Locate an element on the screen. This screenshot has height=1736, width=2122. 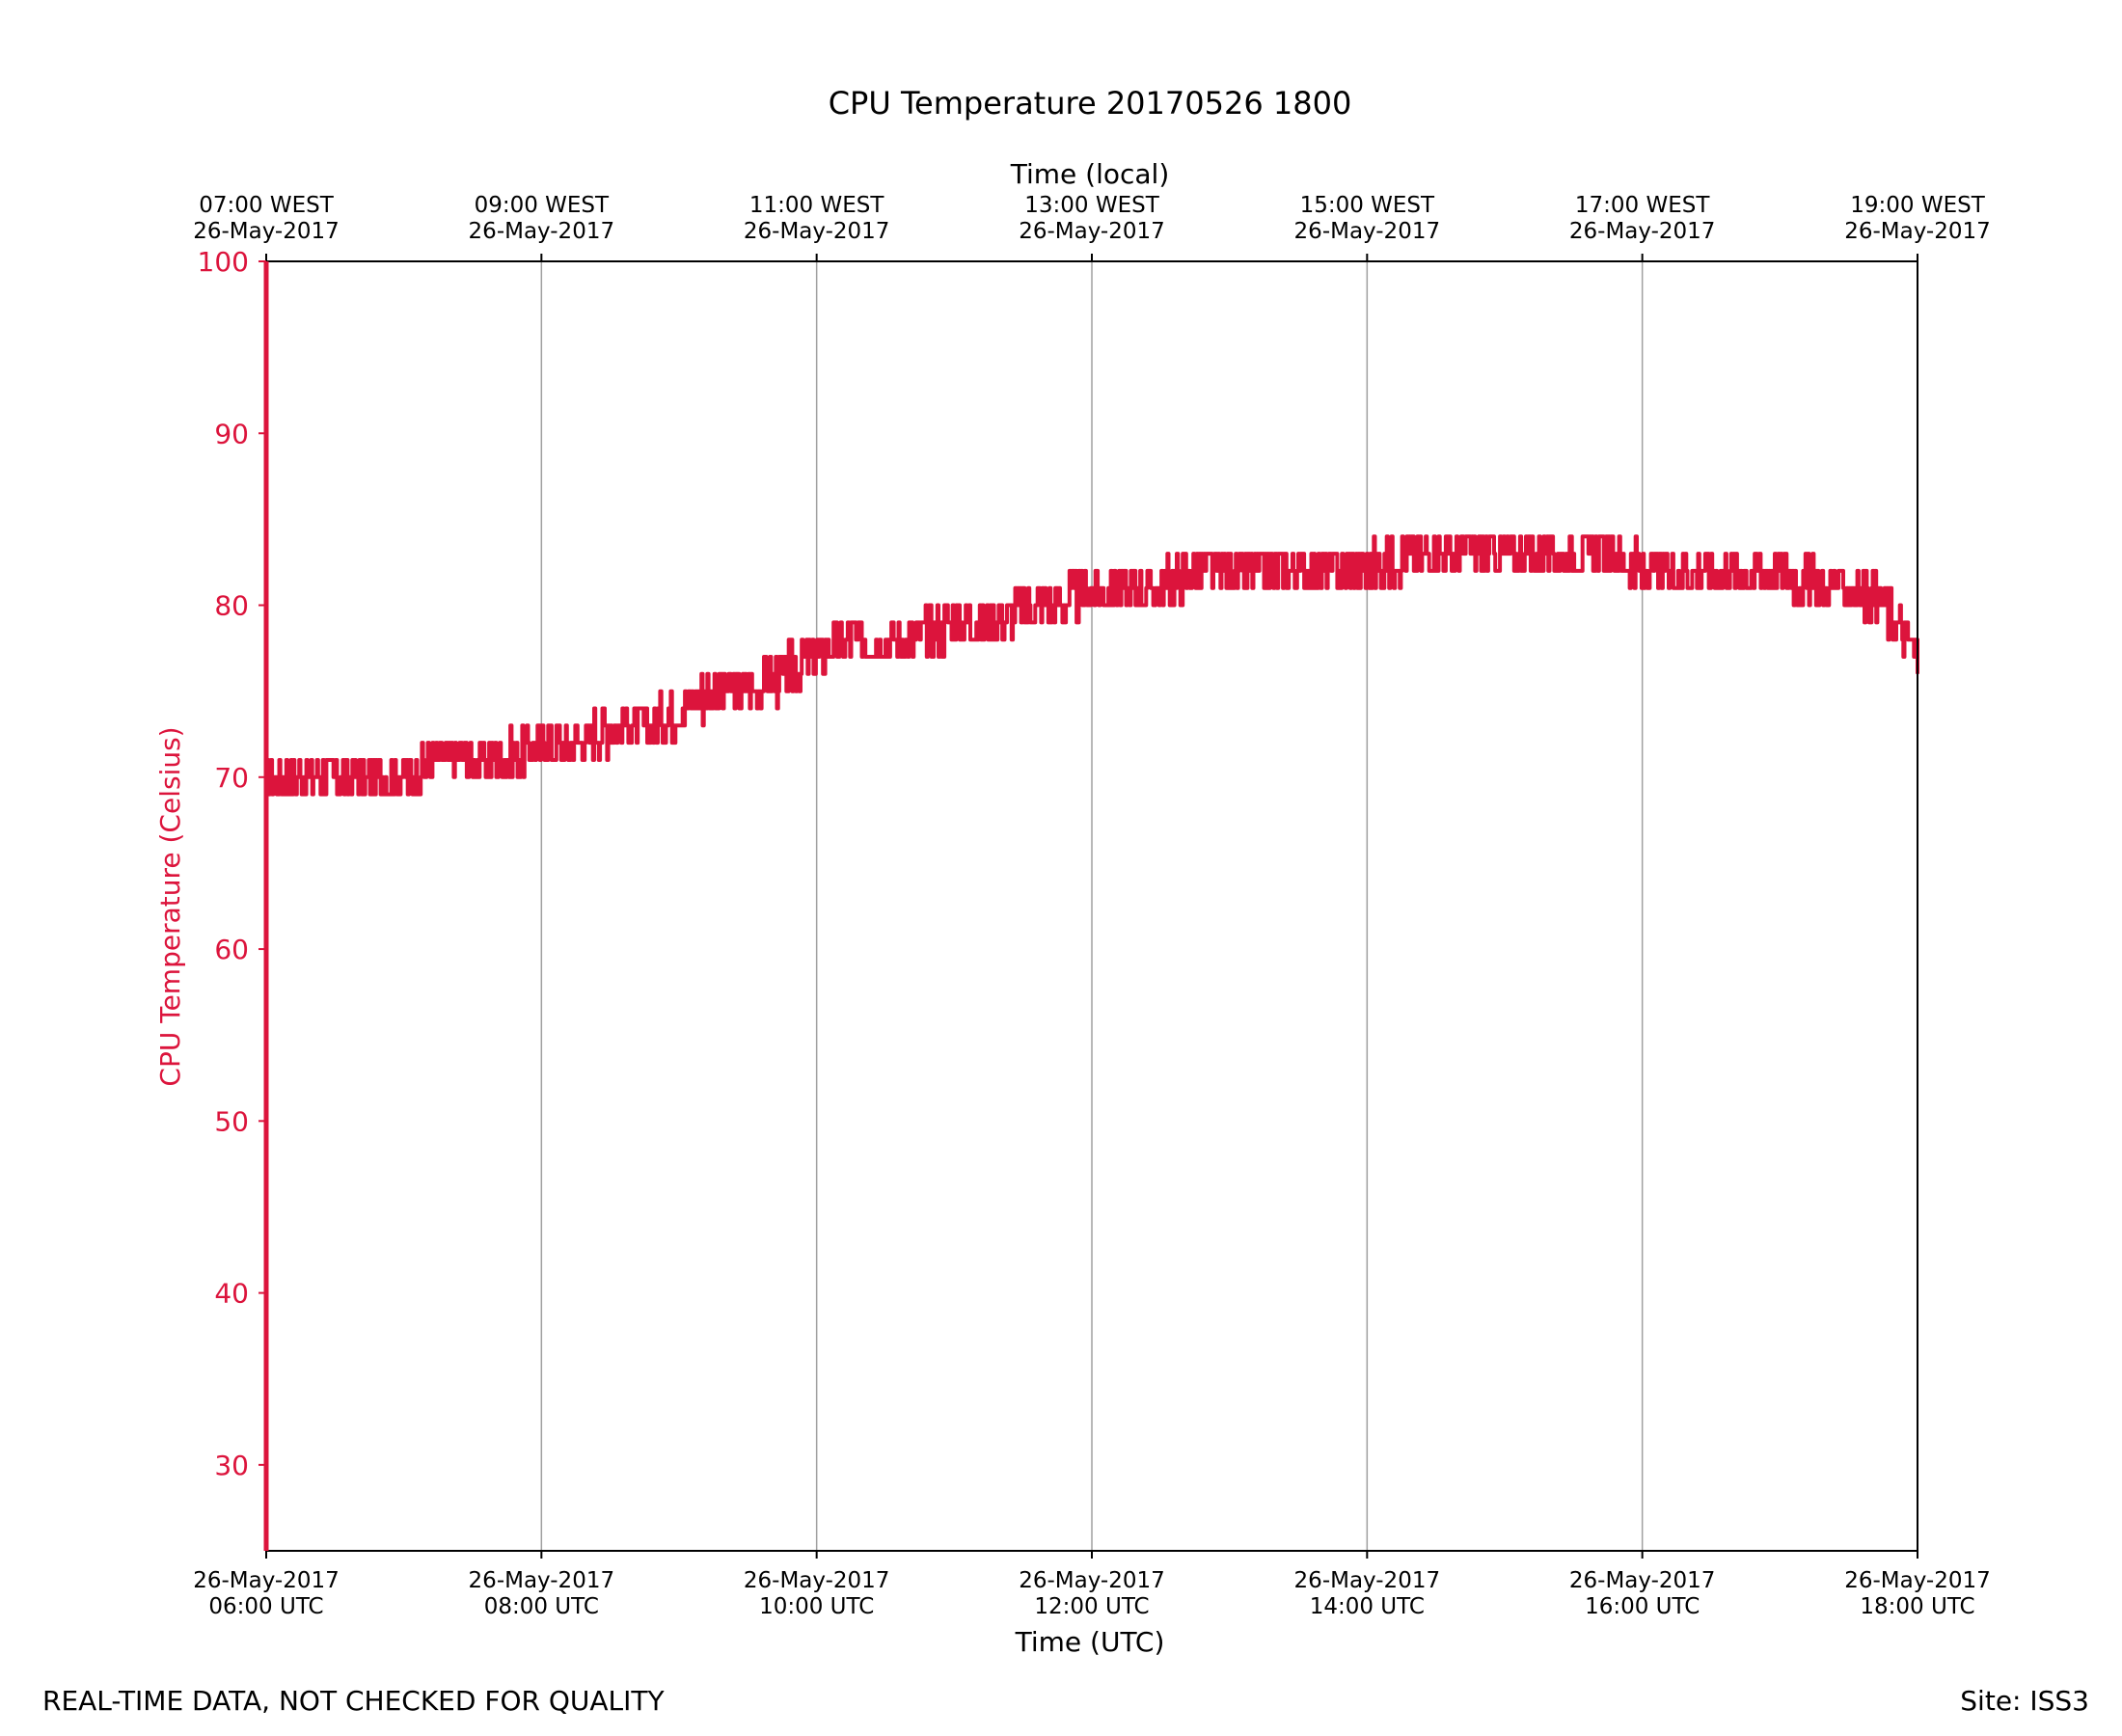
y-tick-label: 90 is located at coordinates (232, 433).